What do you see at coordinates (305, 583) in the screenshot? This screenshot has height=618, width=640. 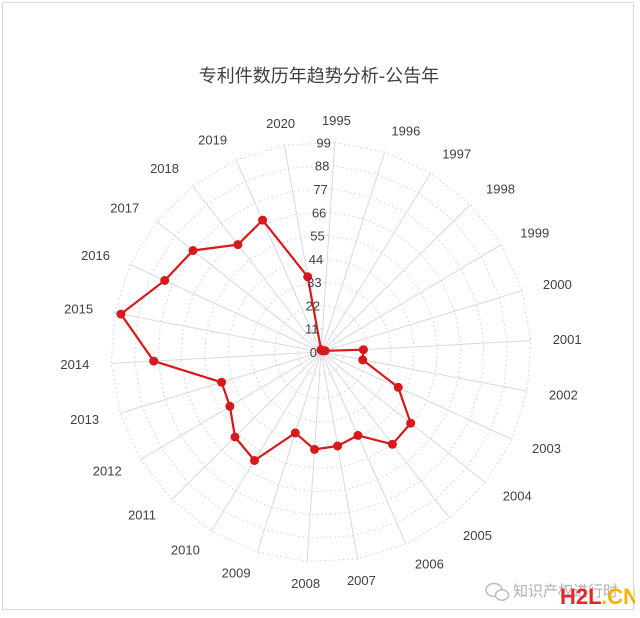 I see `category-label: 2008` at bounding box center [305, 583].